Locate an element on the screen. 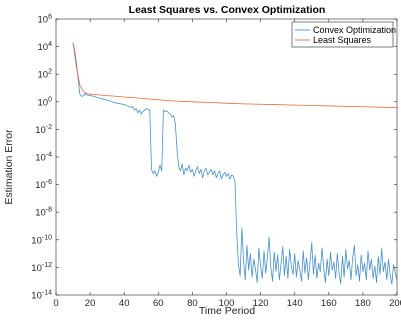 This screenshot has width=401, height=323. x-tick-label: 60 is located at coordinates (158, 303).